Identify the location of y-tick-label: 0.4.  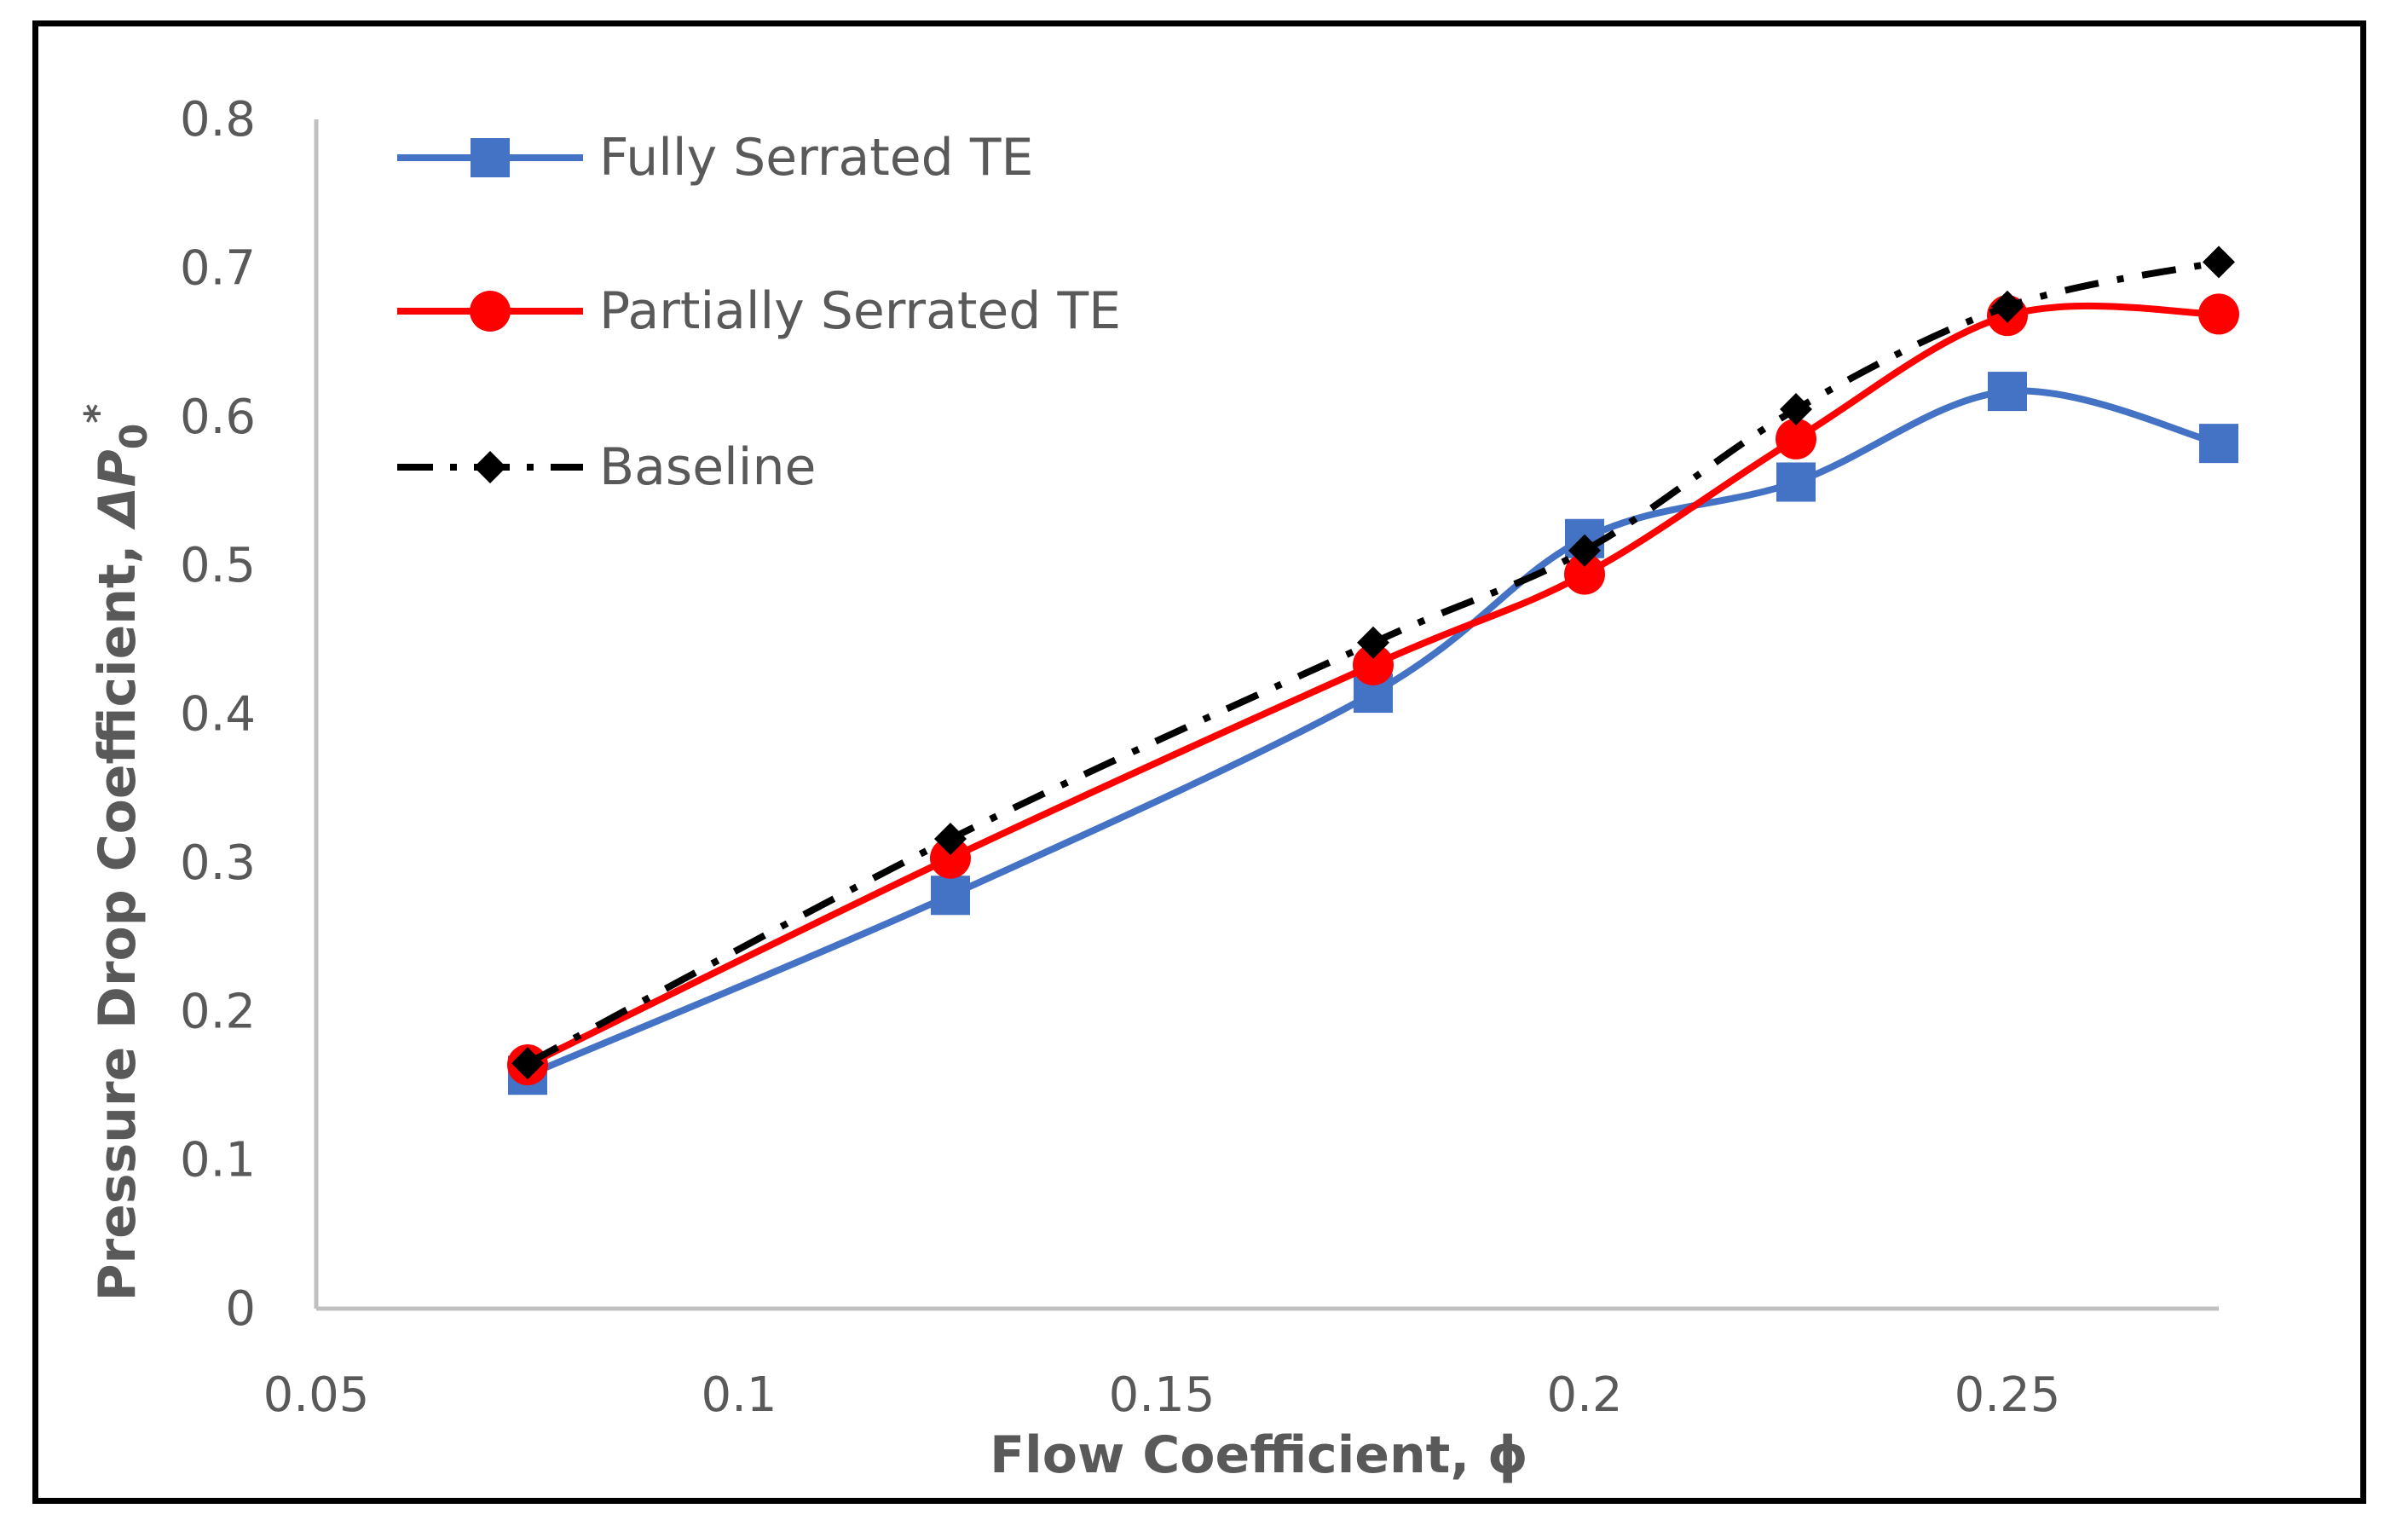
(218, 715).